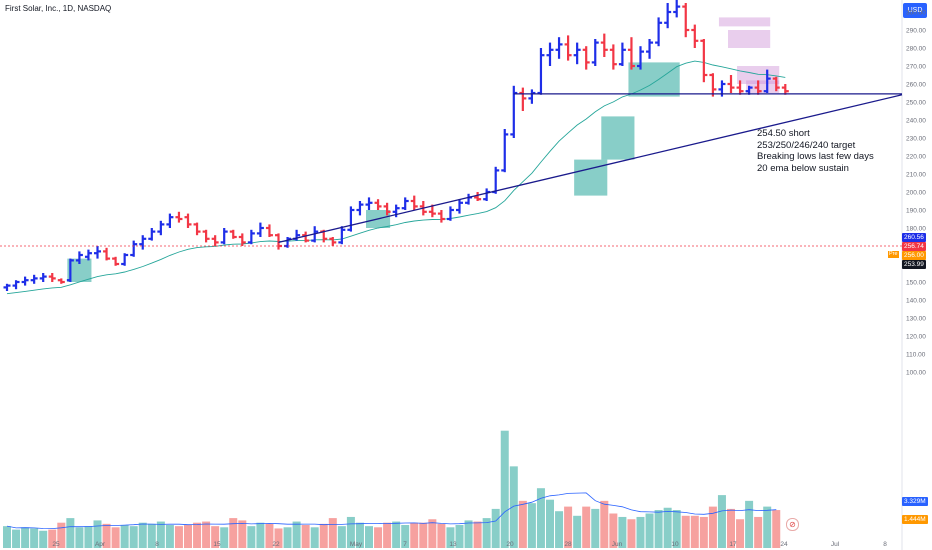 The width and height of the screenshot is (932, 550). Describe the element at coordinates (405, 544) in the screenshot. I see `time-tick-label: 7` at that location.